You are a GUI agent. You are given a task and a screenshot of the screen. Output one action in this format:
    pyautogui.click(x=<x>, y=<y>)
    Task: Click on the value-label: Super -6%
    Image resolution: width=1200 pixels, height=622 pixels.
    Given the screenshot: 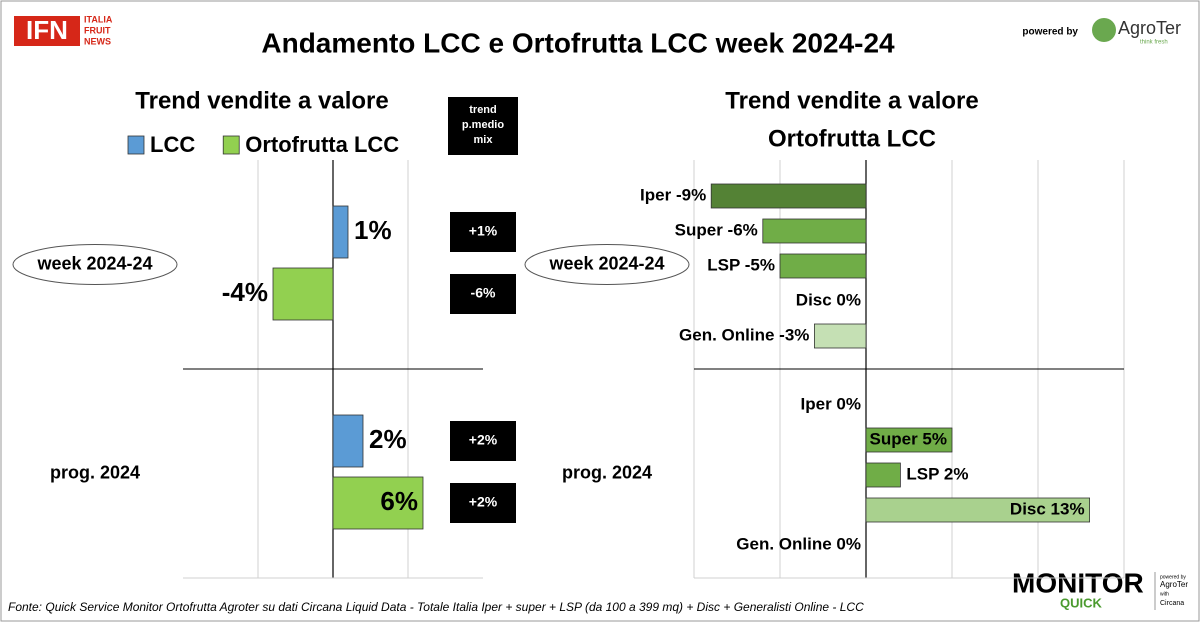 What is the action you would take?
    pyautogui.click(x=716, y=229)
    